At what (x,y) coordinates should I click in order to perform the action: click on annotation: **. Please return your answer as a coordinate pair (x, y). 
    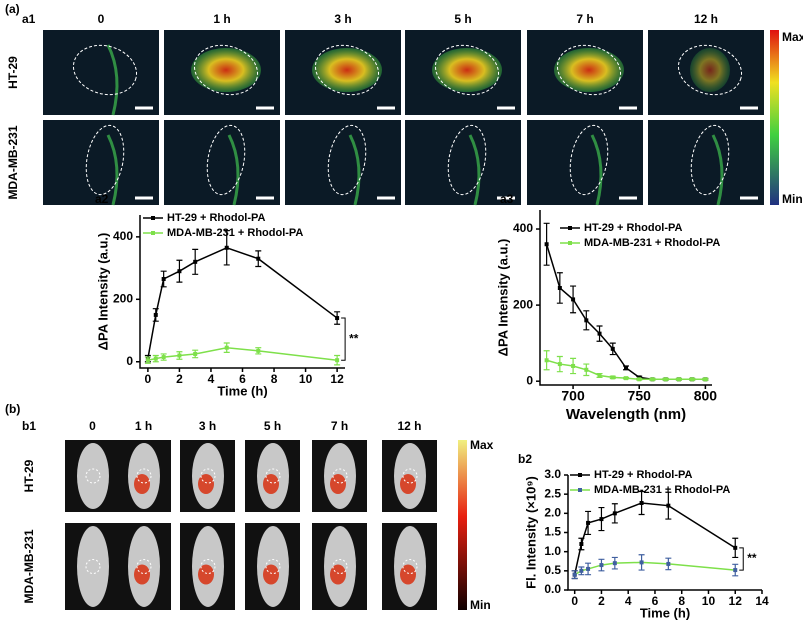
    Looking at the image, I should click on (354, 338).